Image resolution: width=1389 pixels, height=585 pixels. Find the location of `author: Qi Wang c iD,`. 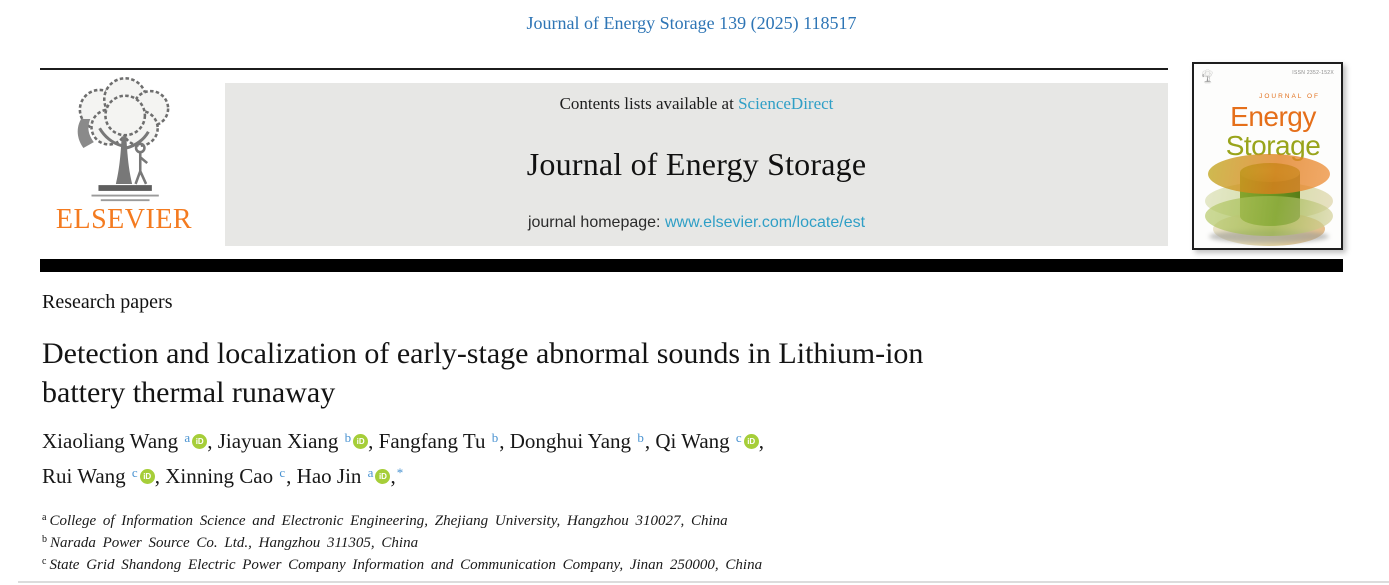

author: Qi Wang c iD, is located at coordinates (709, 441).